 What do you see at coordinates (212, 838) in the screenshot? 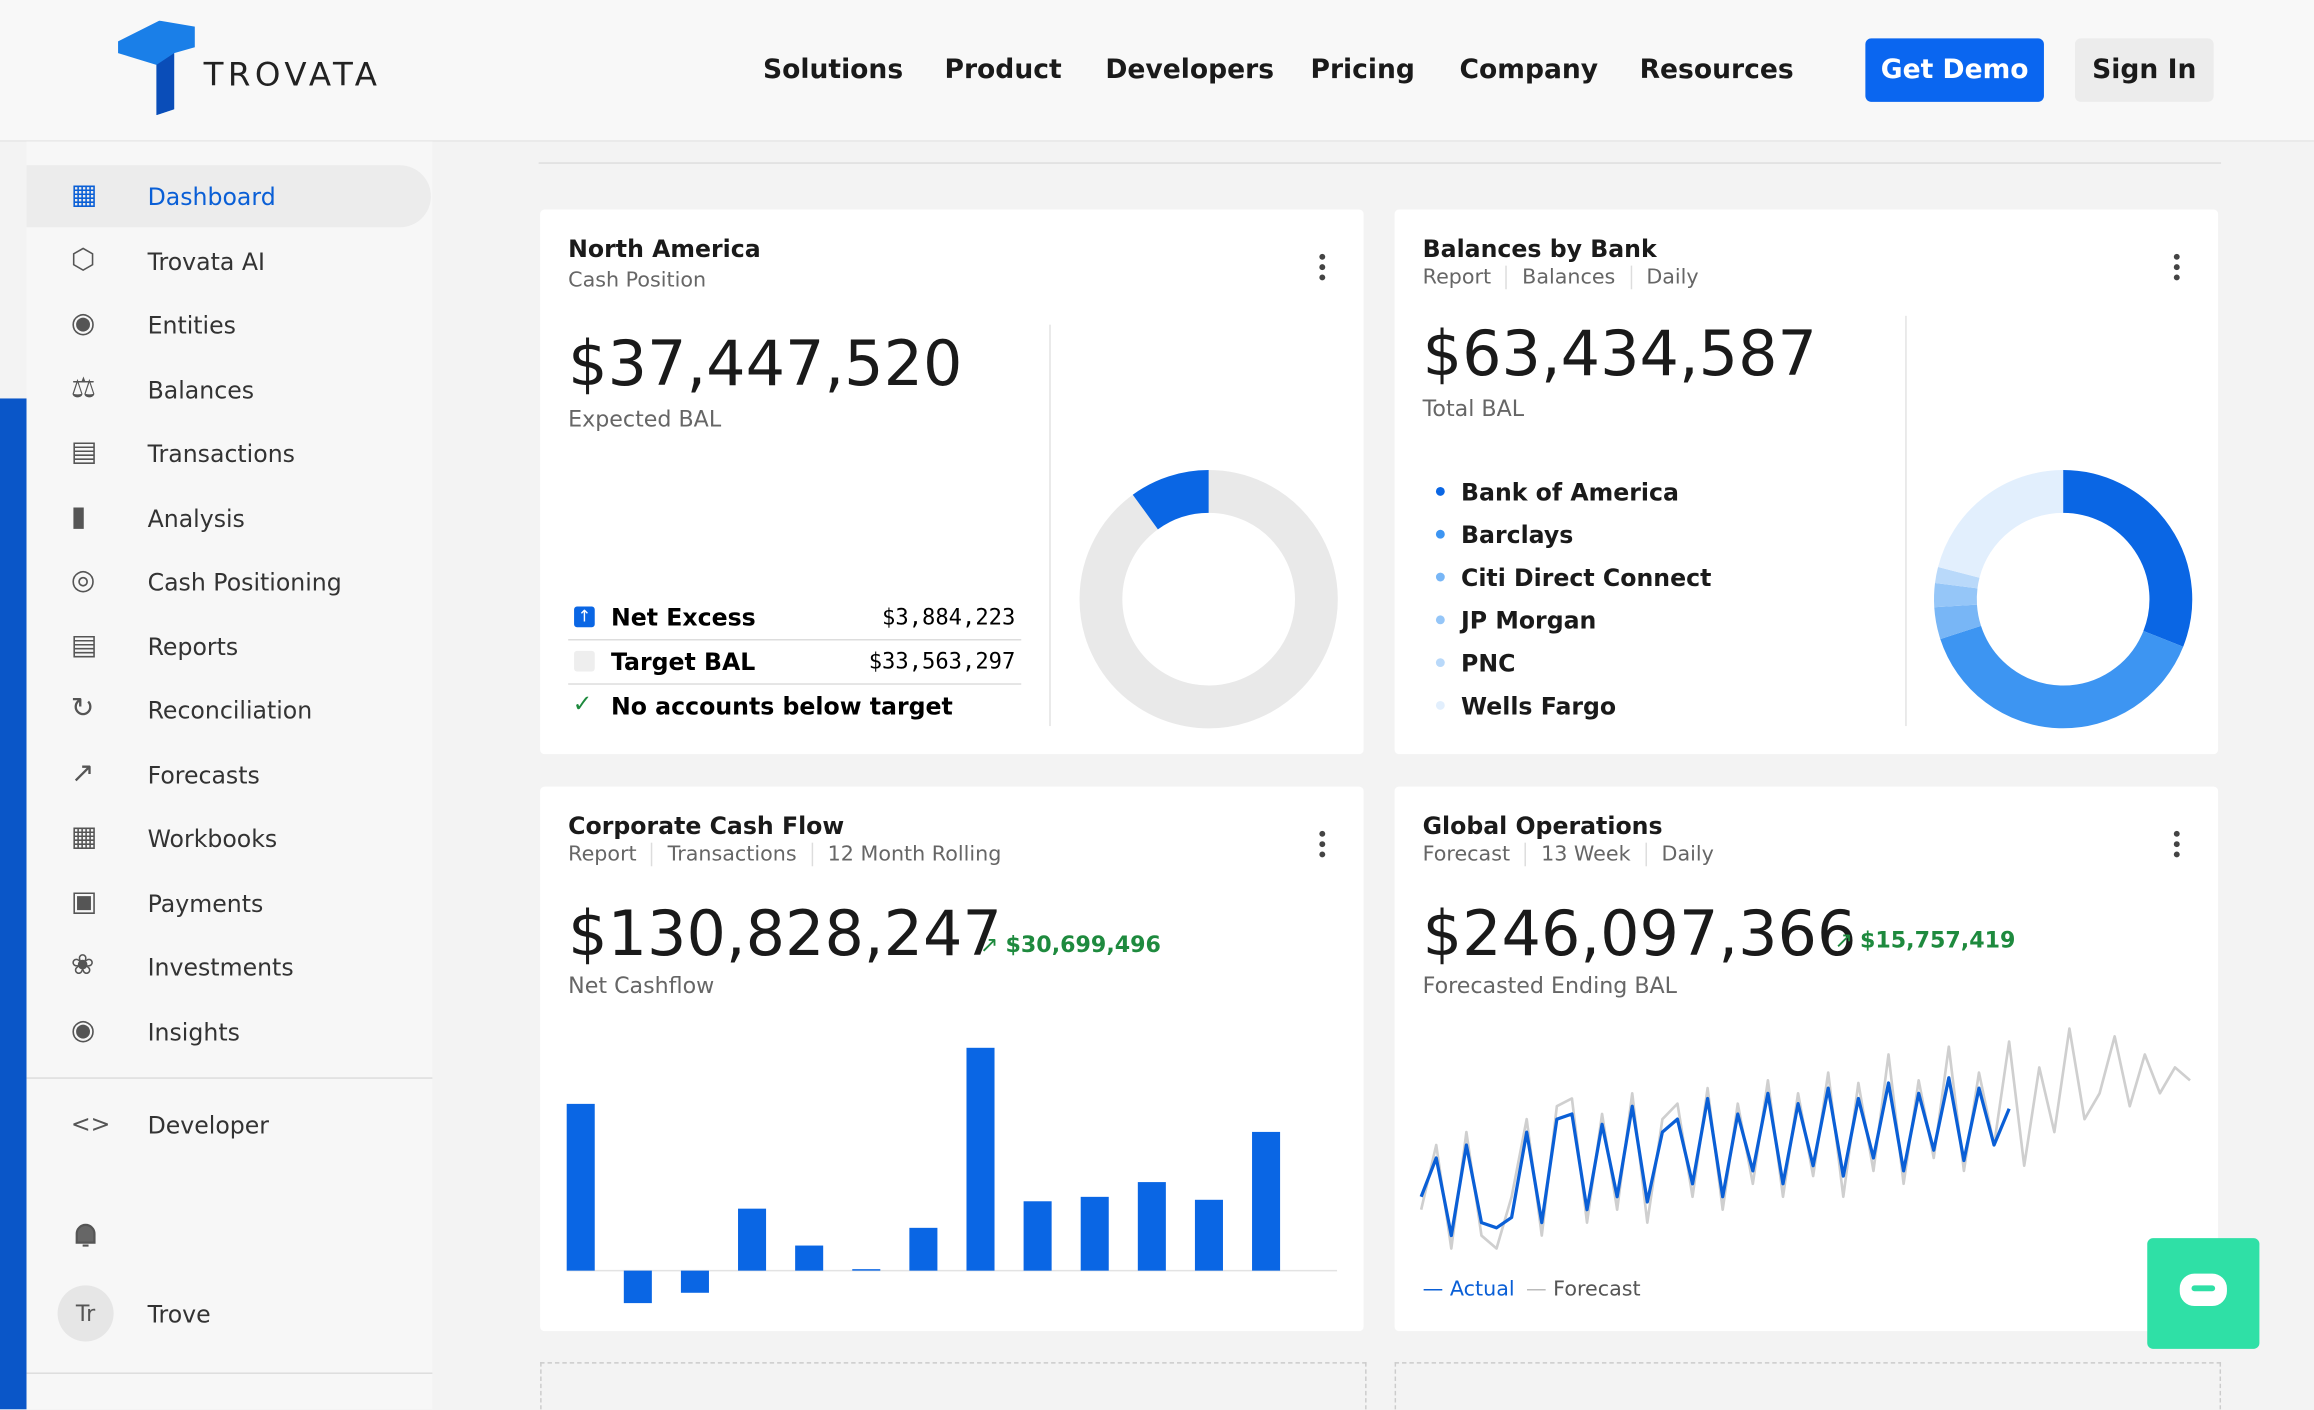
I see `nav-item: Workbooks` at bounding box center [212, 838].